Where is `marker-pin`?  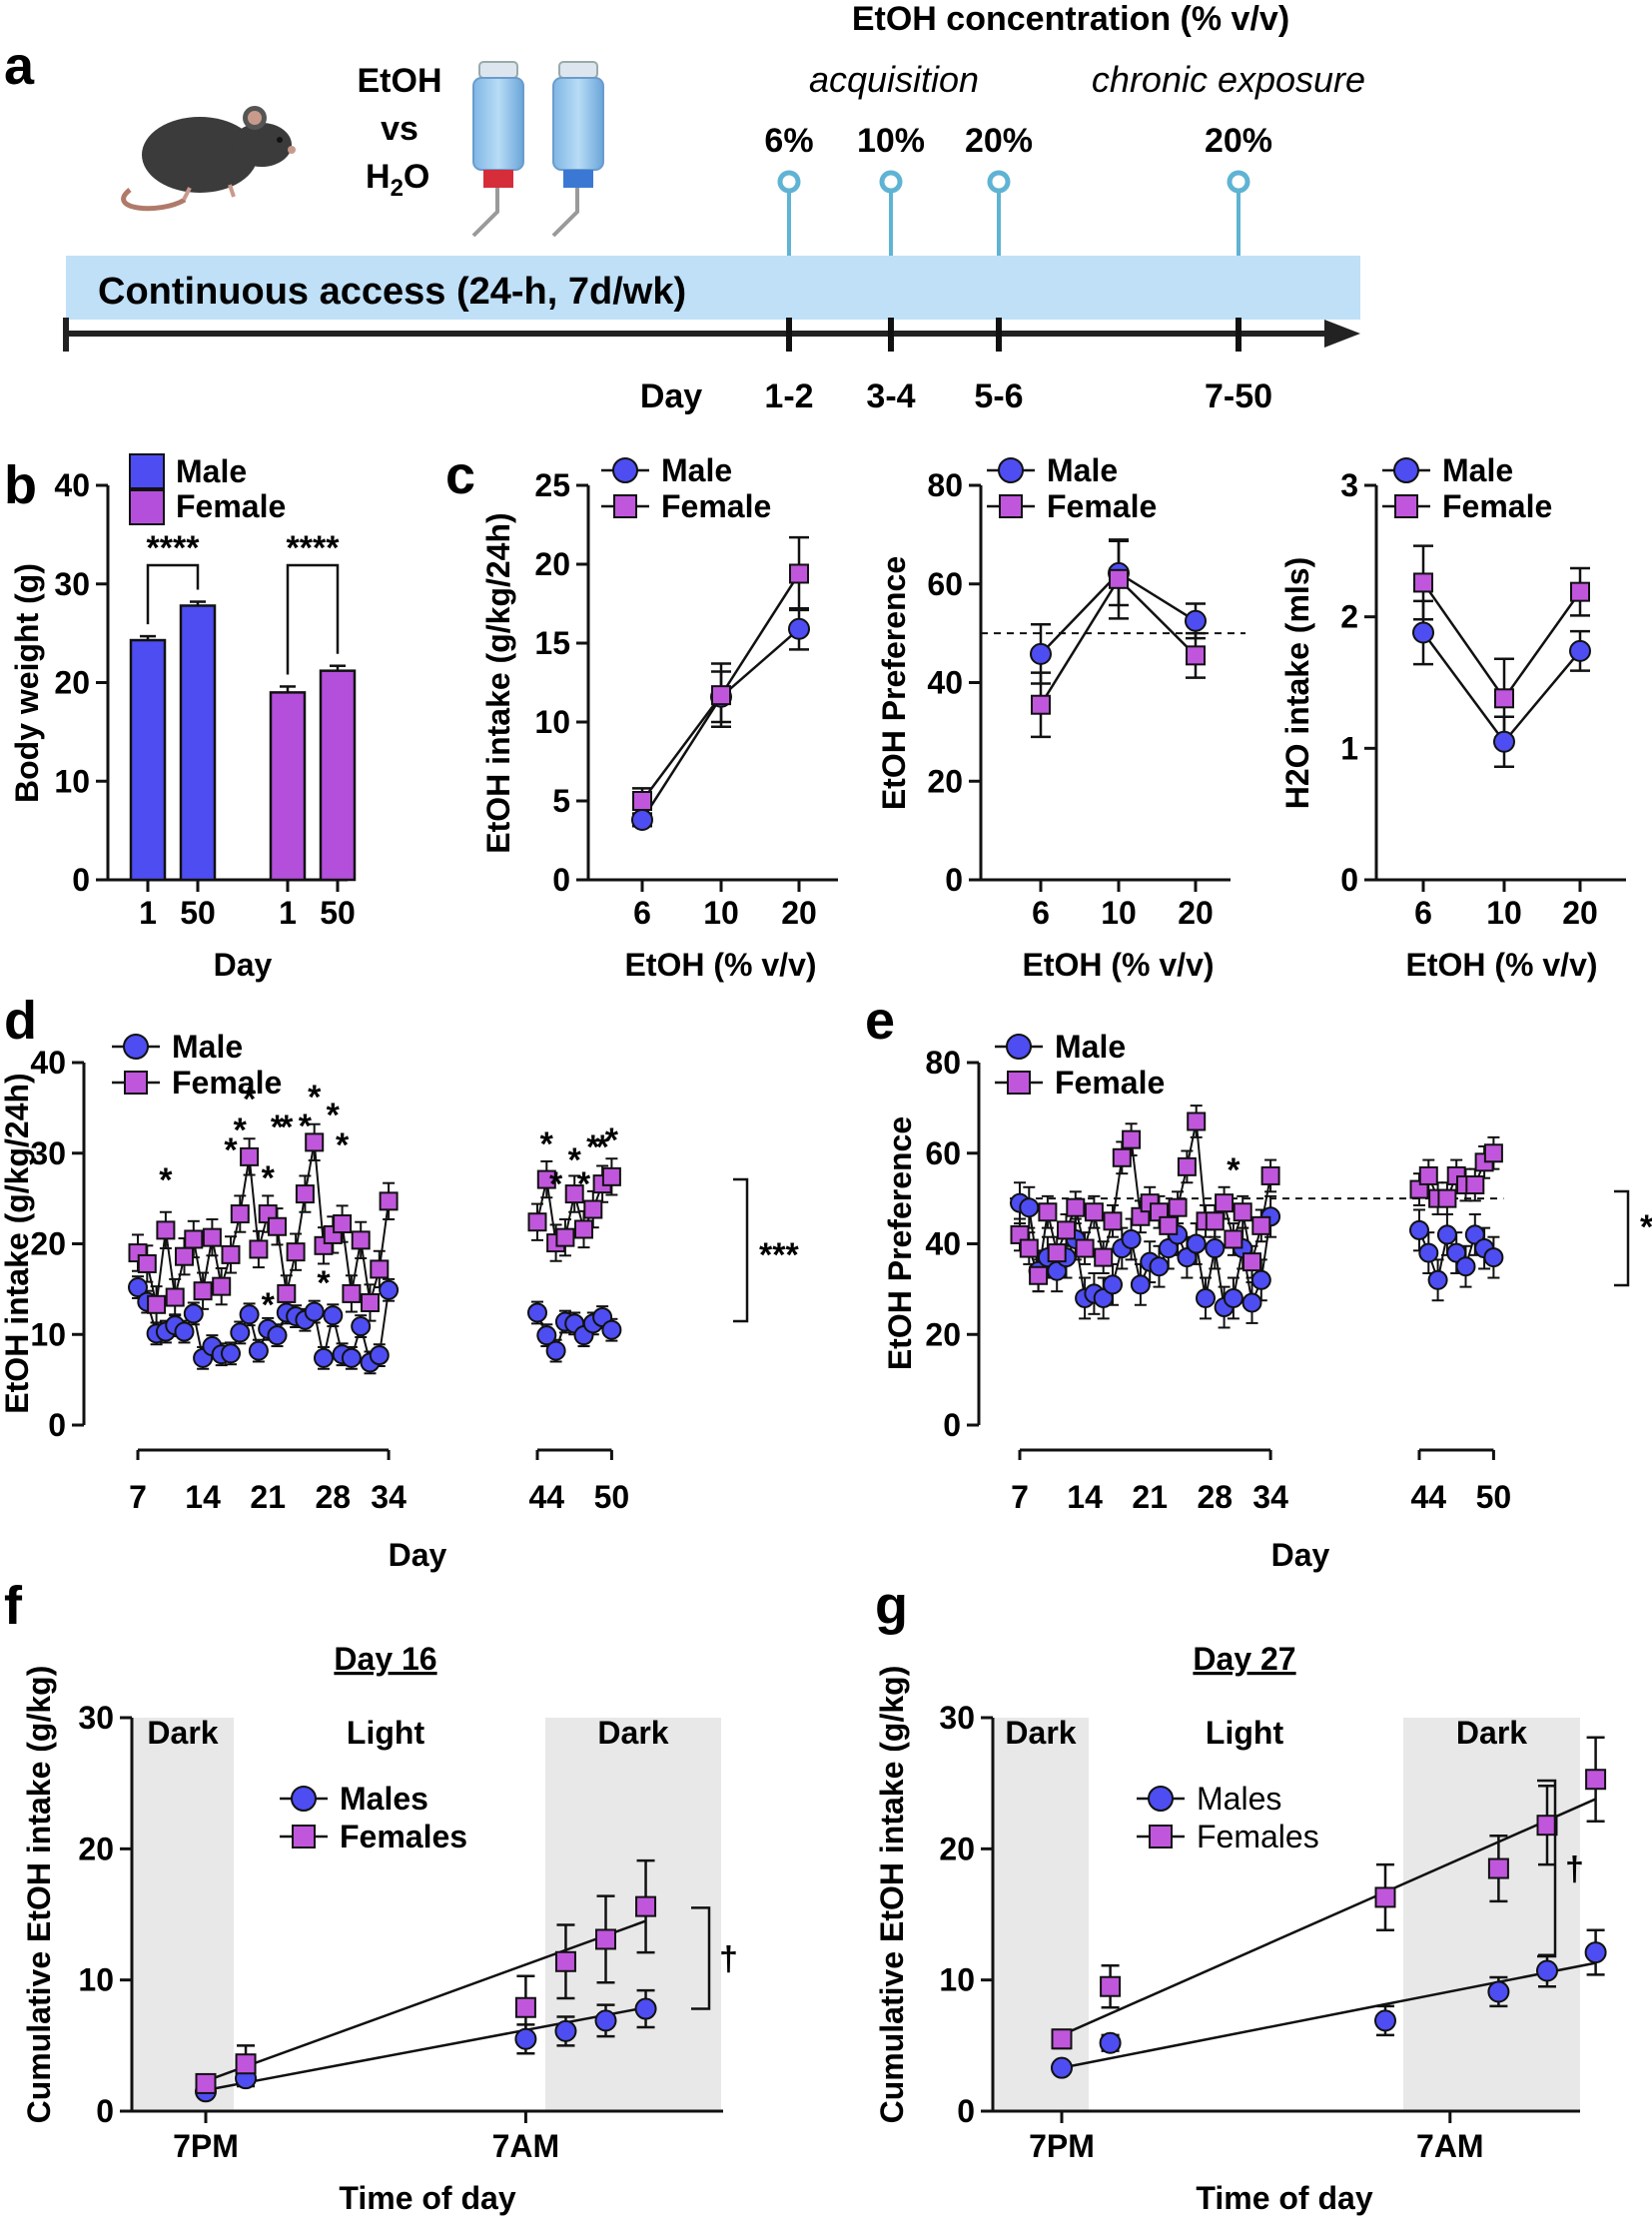
marker-pin is located at coordinates (891, 182).